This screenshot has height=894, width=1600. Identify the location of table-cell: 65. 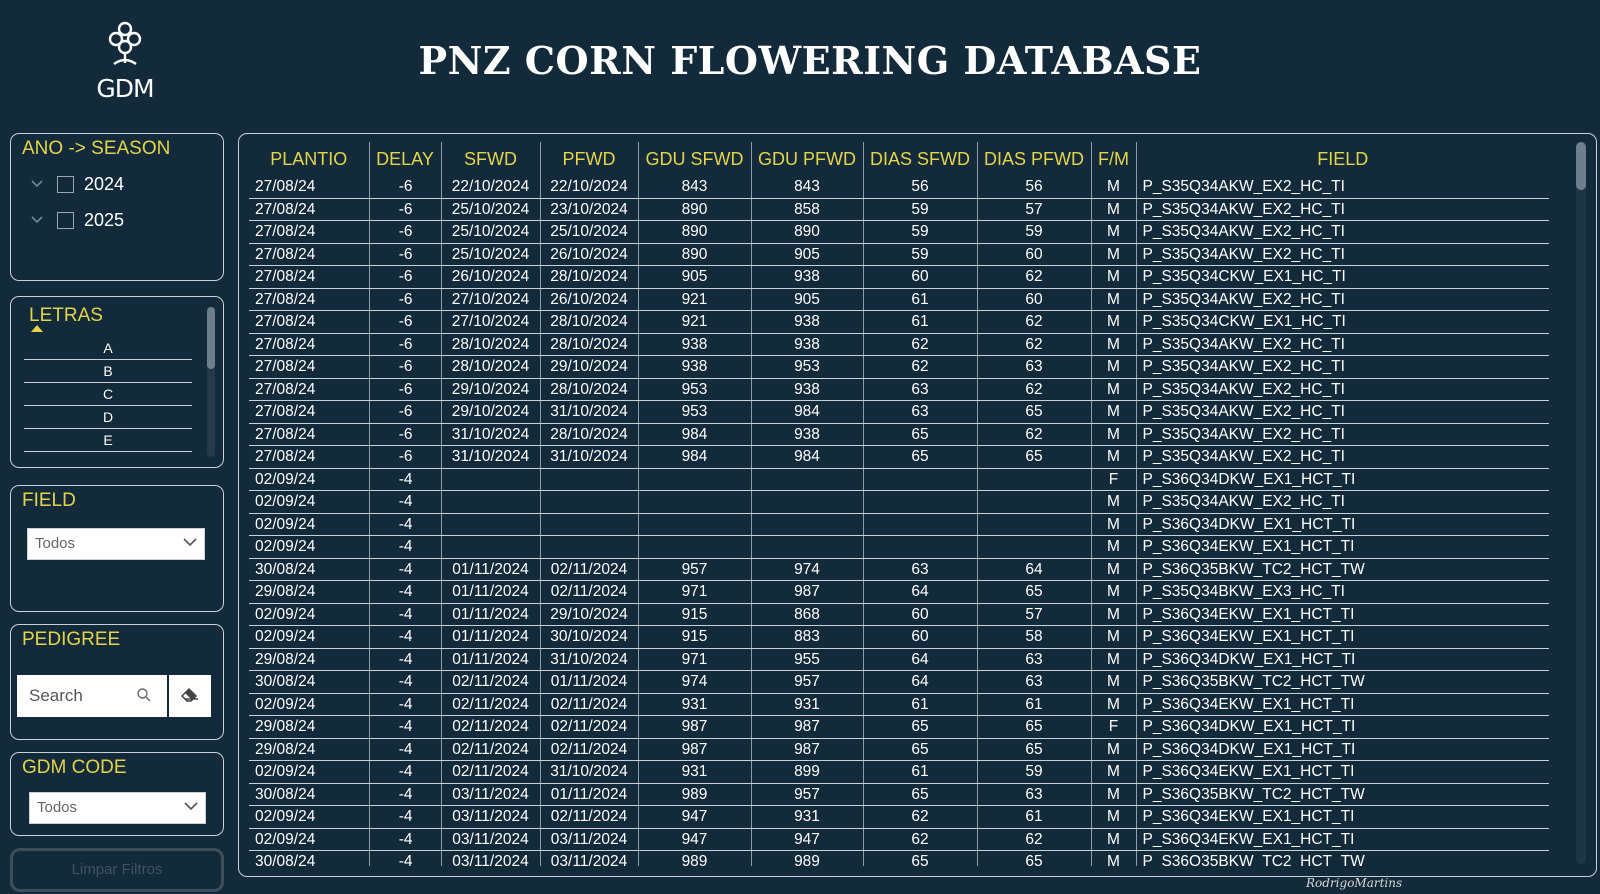
(919, 434).